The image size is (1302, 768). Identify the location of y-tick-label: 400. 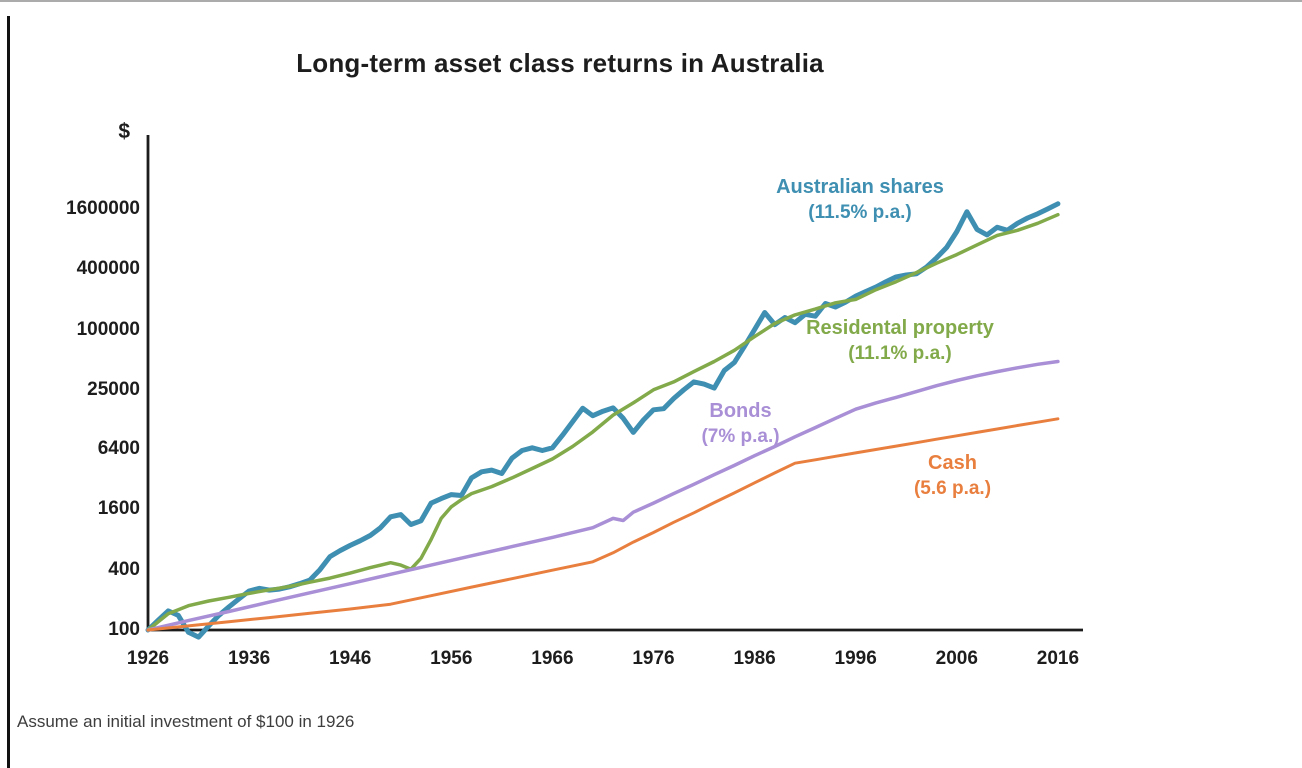
(124, 569).